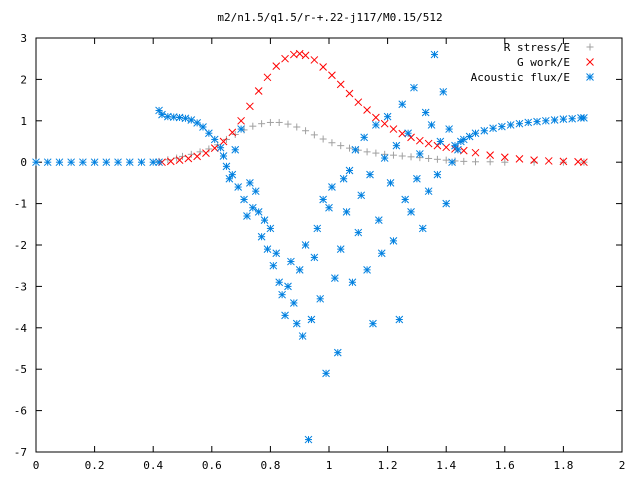 Image resolution: width=640 pixels, height=480 pixels. I want to click on y-tick-label: -5, so click(20, 369).